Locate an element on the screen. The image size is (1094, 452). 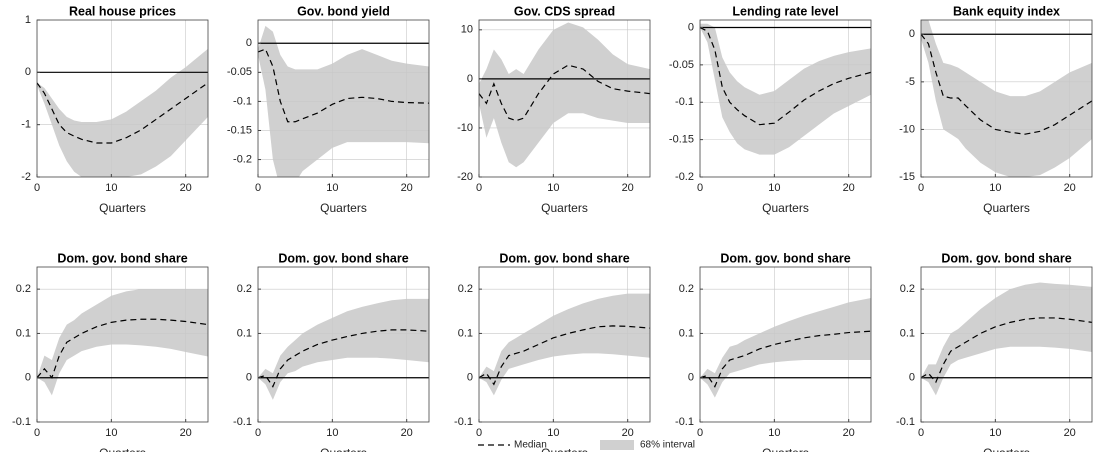
panel: Gov. CDS spread Quarters -20 -10 0 10 0 10 20 is located at coordinates (554, 109).